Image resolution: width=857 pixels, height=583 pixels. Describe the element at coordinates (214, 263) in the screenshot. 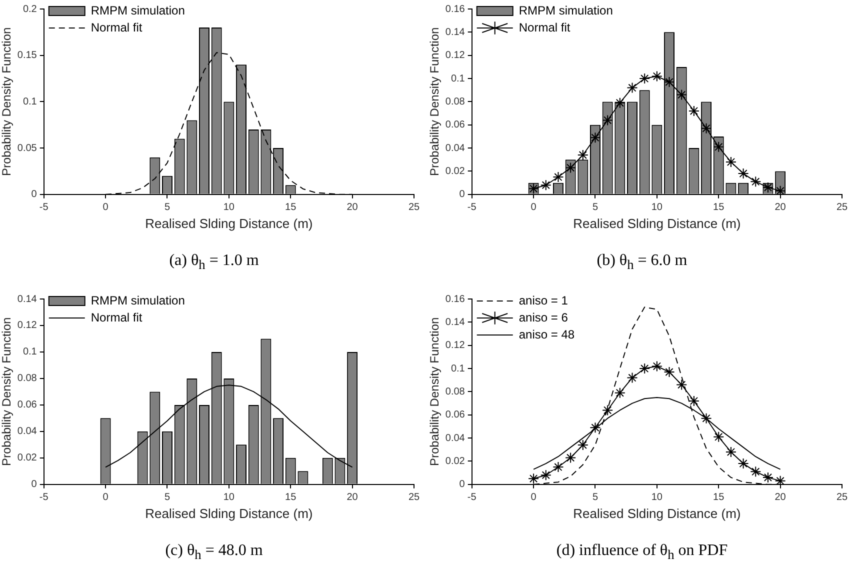

I see `text: (a) θ$_{h}$ = 1.0 m` at that location.